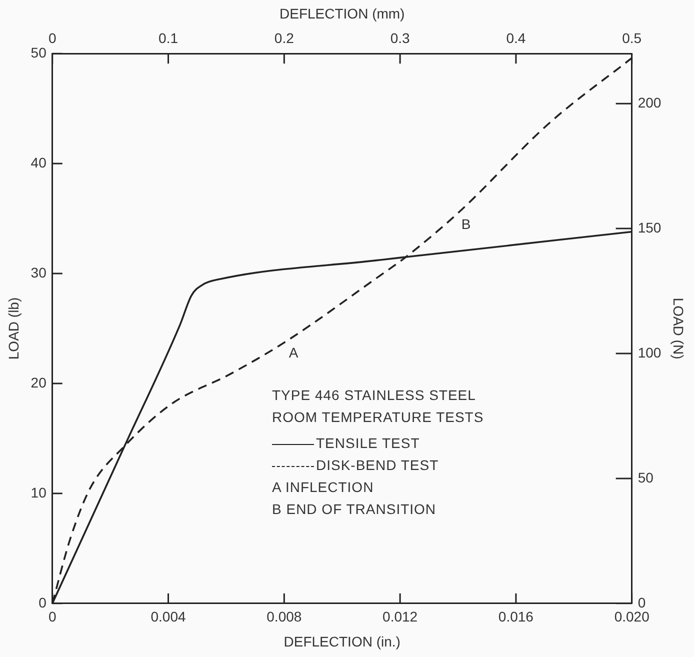  I want to click on annotation: A INFLECTION, so click(323, 487).